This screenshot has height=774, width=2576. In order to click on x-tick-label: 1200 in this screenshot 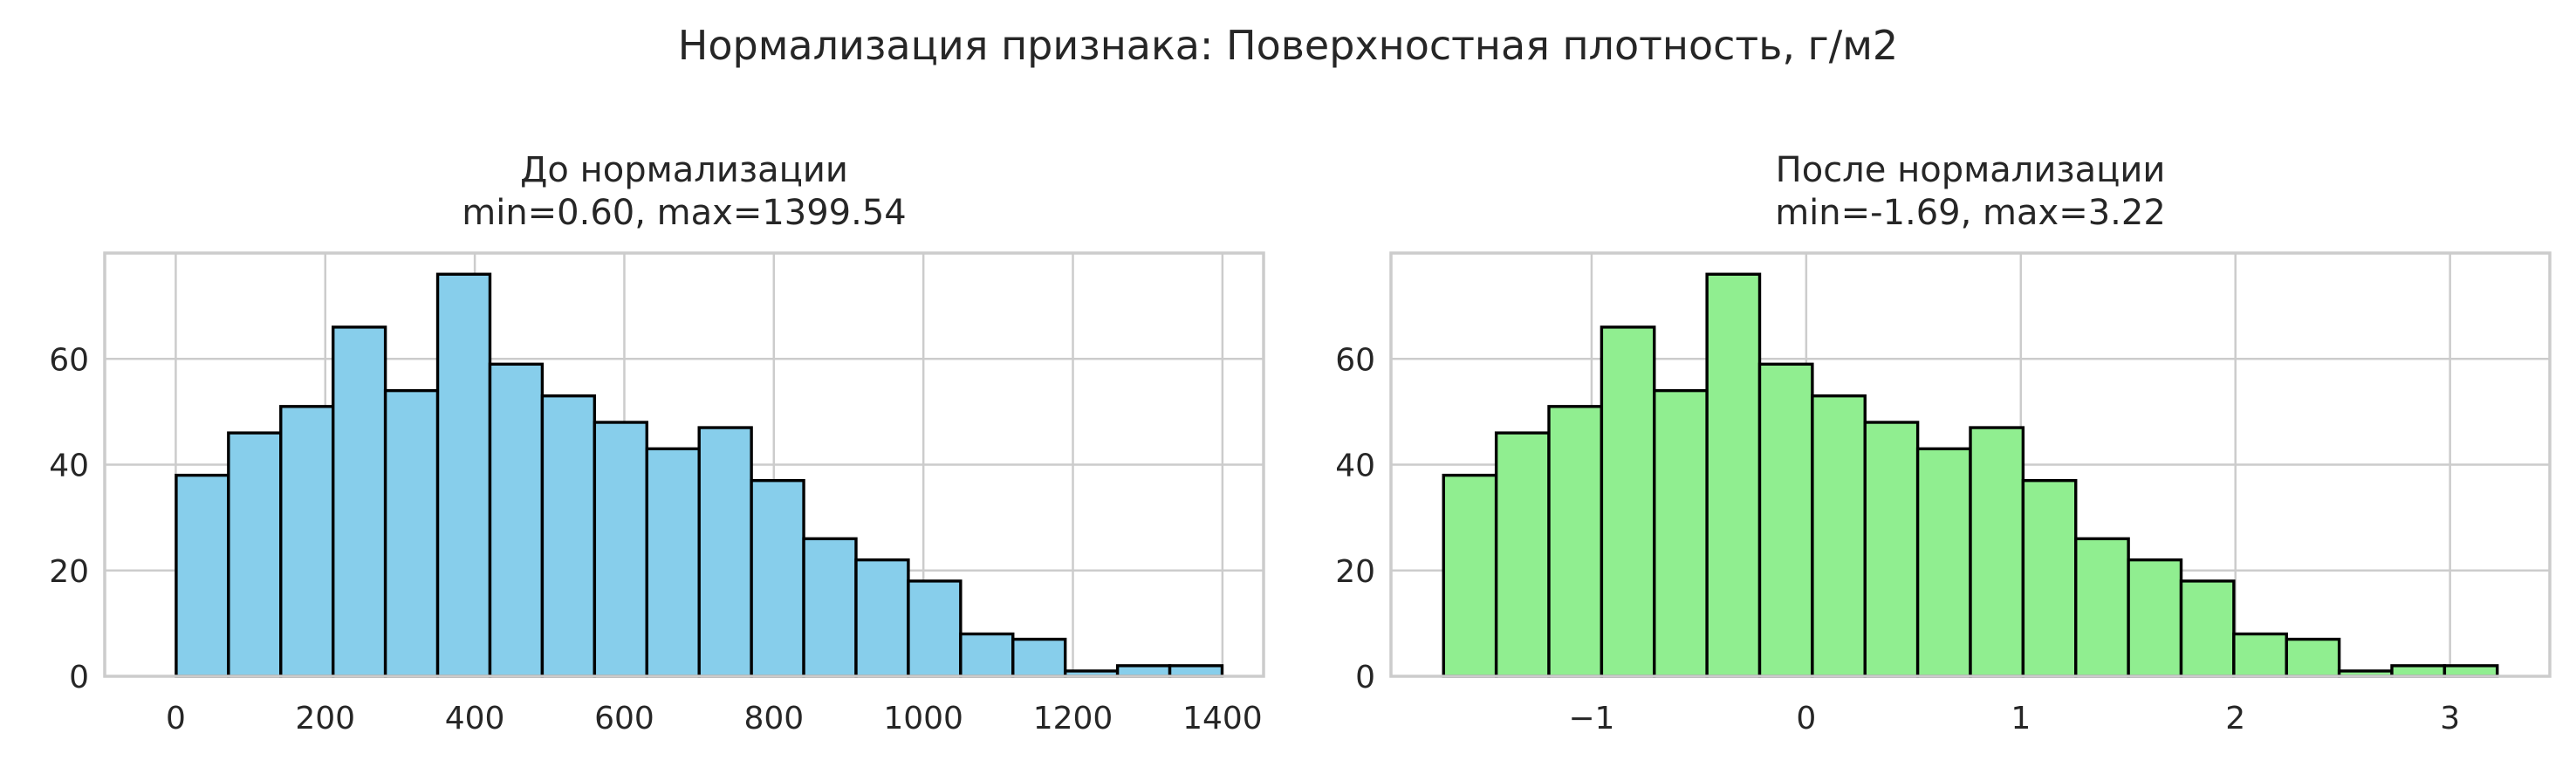, I will do `click(1073, 718)`.